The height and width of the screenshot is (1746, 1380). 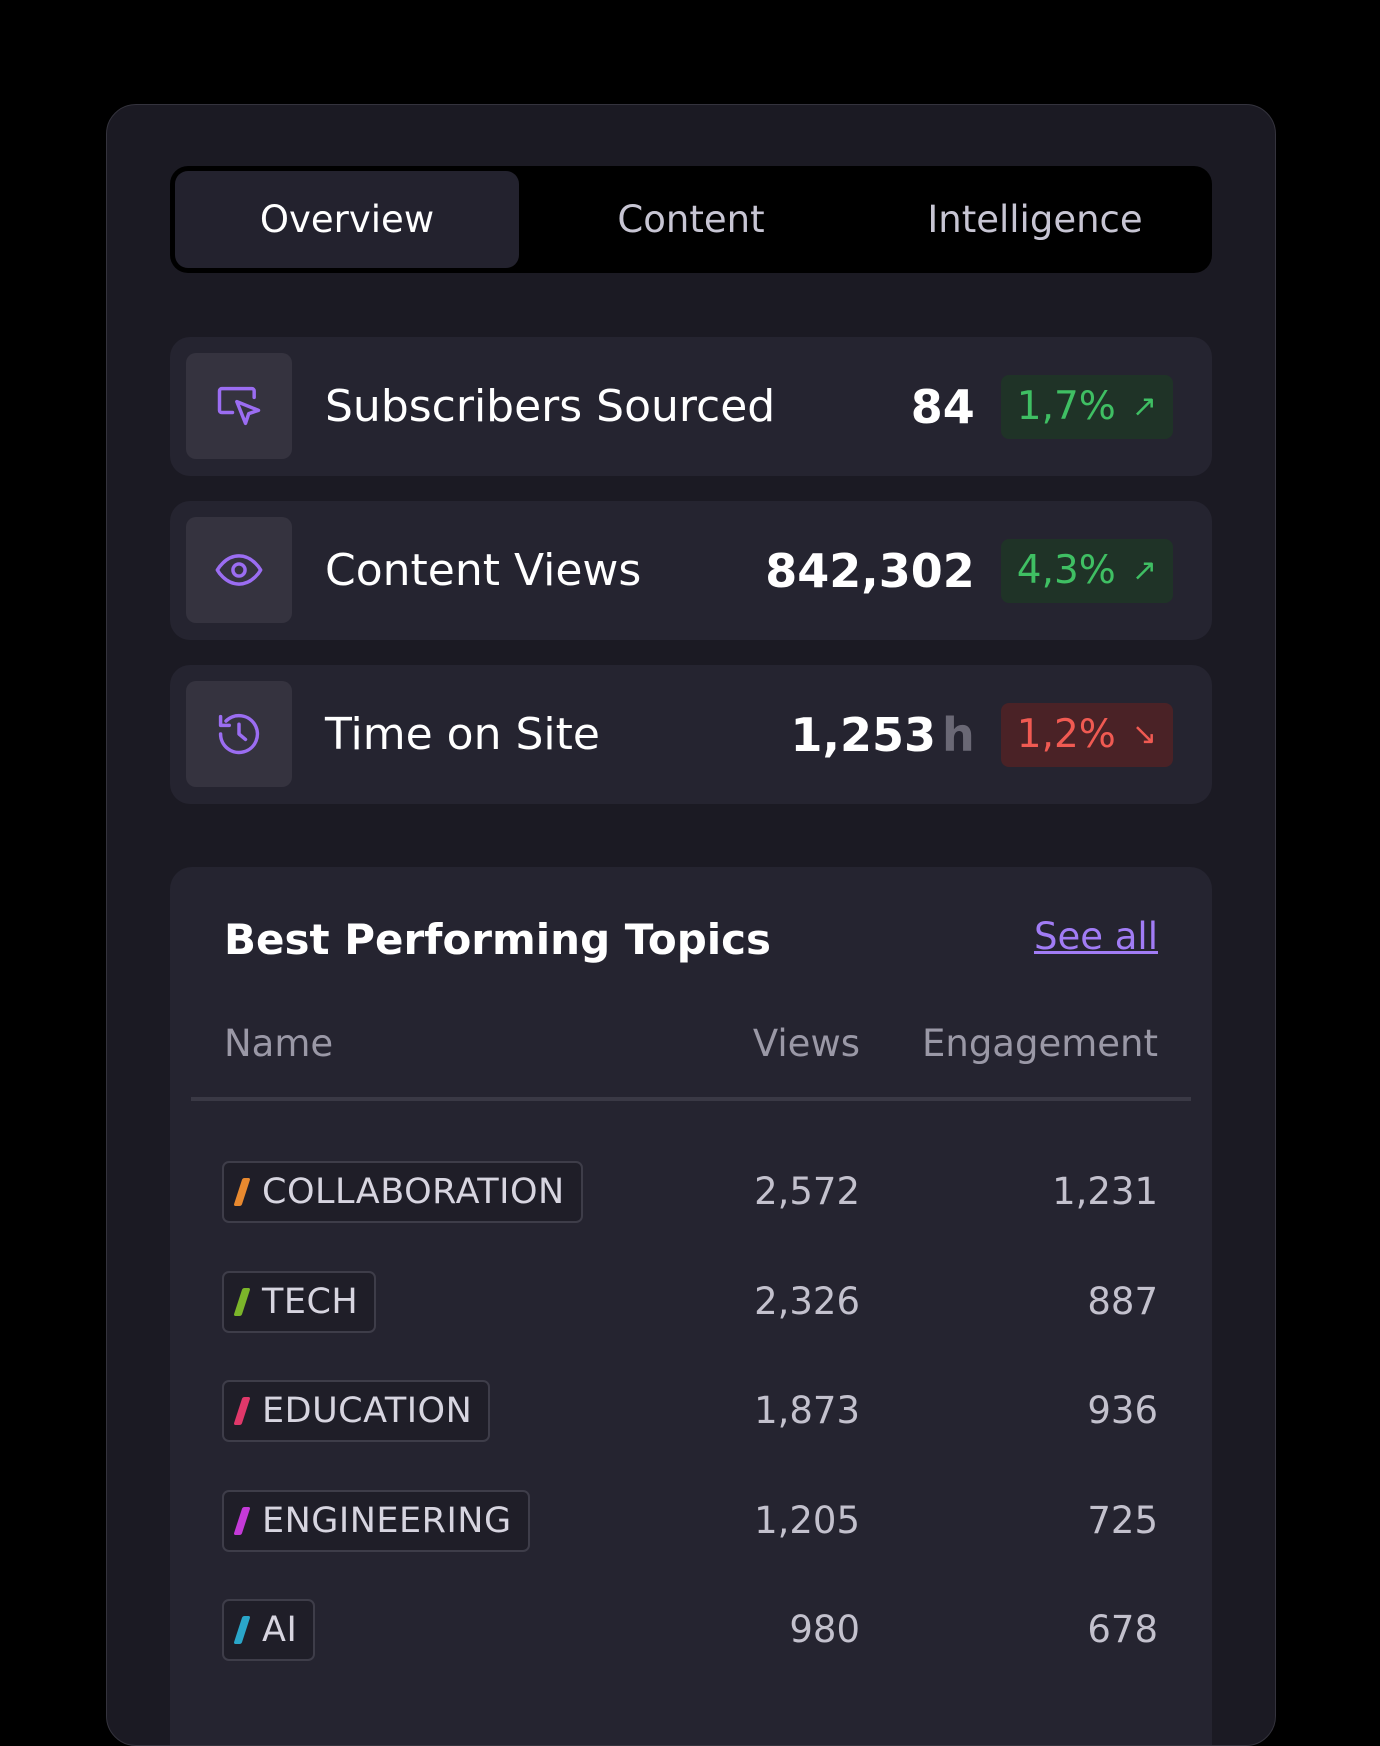 What do you see at coordinates (483, 570) in the screenshot?
I see `stat-label: Content Views` at bounding box center [483, 570].